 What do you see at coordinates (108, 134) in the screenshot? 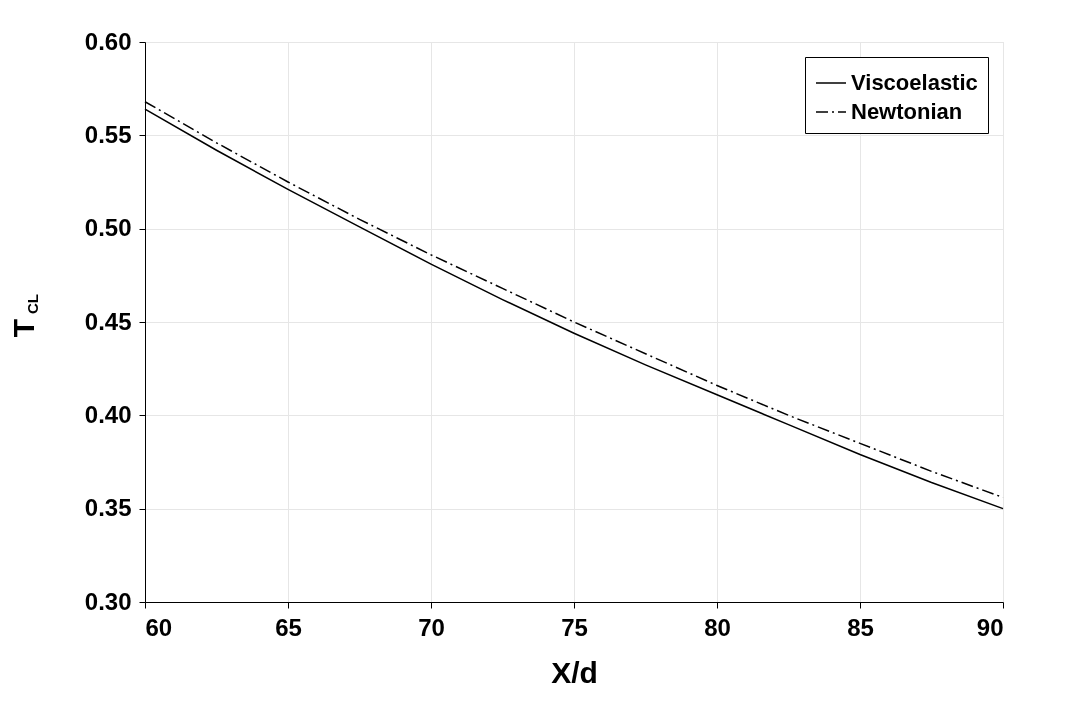
I see `y-tick-label: 0.55` at bounding box center [108, 134].